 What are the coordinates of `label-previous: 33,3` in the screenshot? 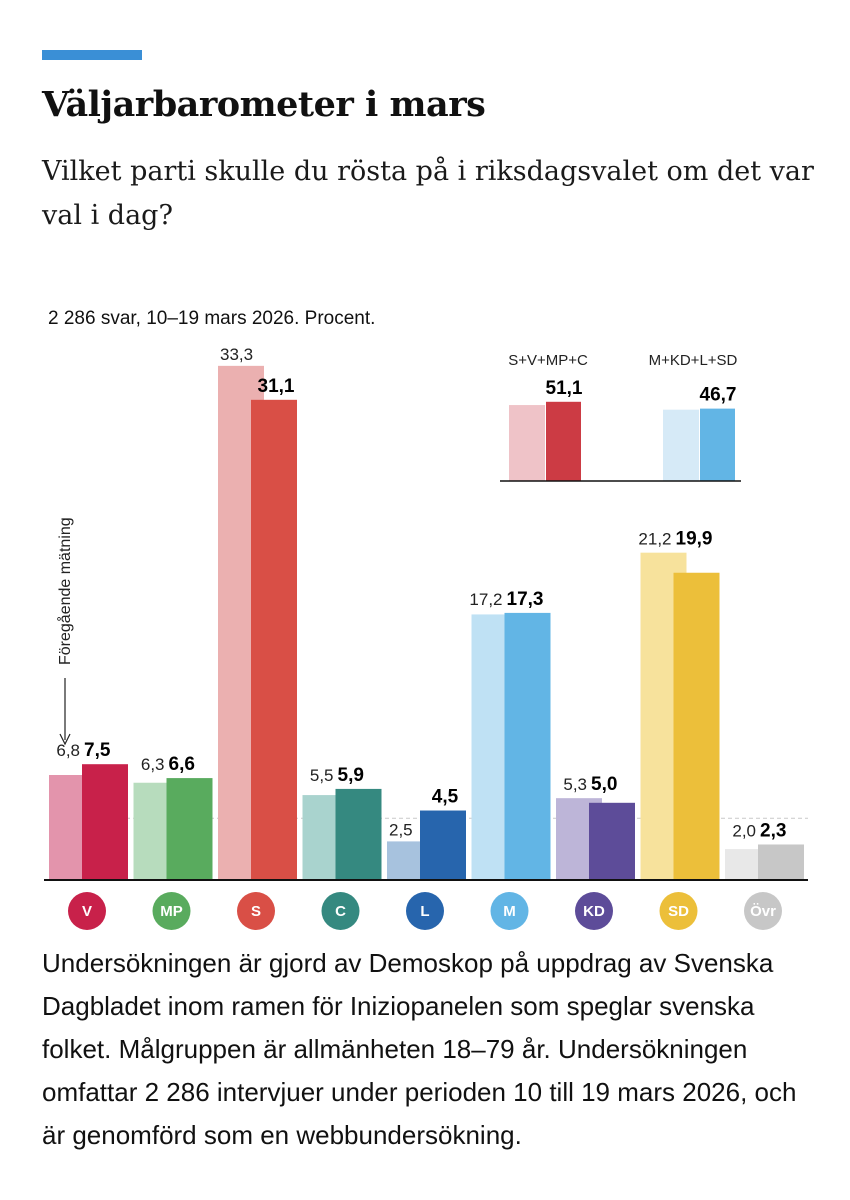 It's located at (236, 354).